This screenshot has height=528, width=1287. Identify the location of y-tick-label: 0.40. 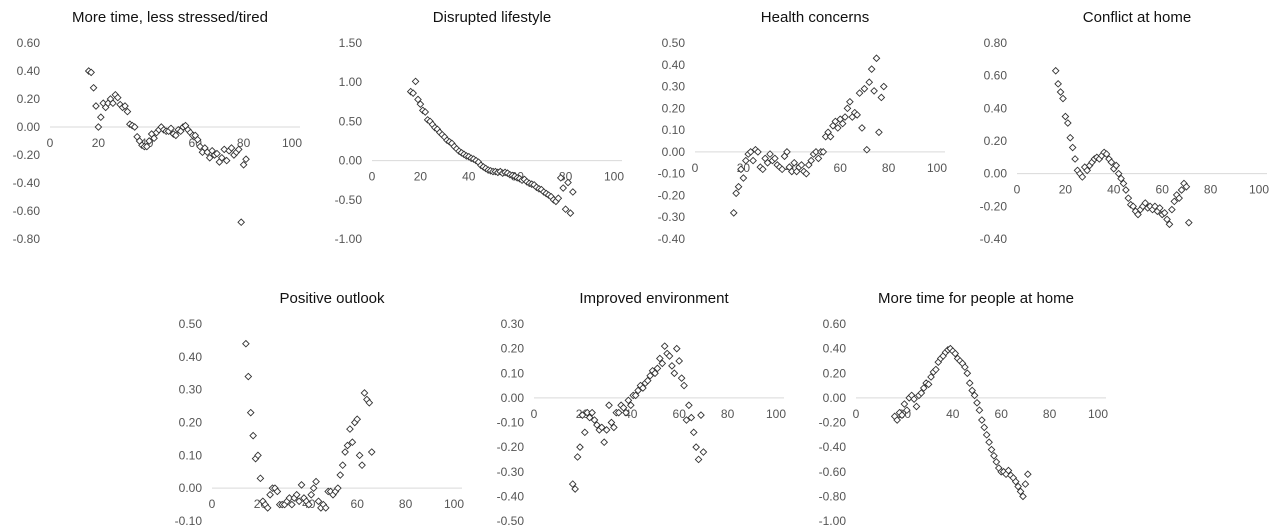
(996, 108).